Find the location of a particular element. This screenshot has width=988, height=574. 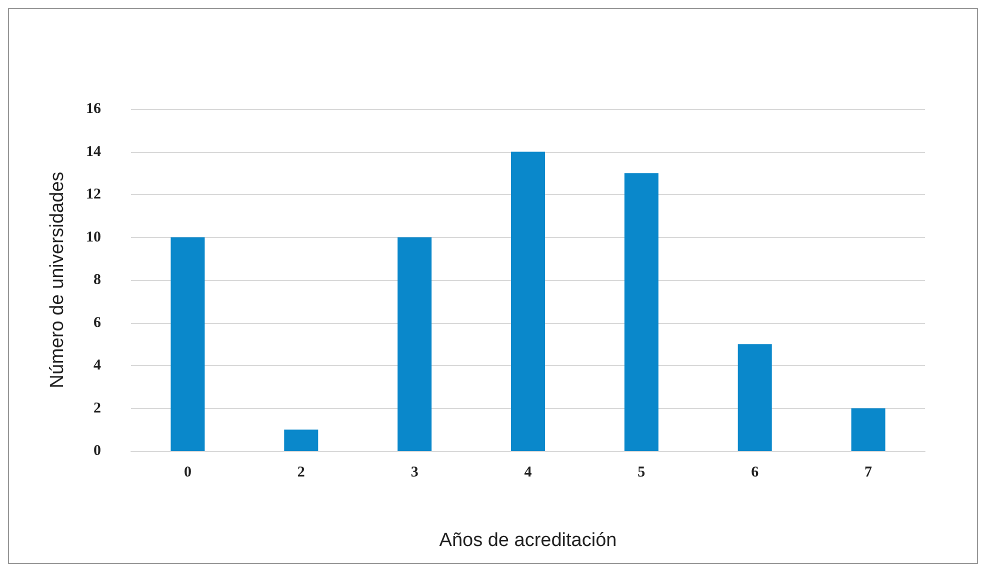

x-tick-label: 2 is located at coordinates (301, 472).